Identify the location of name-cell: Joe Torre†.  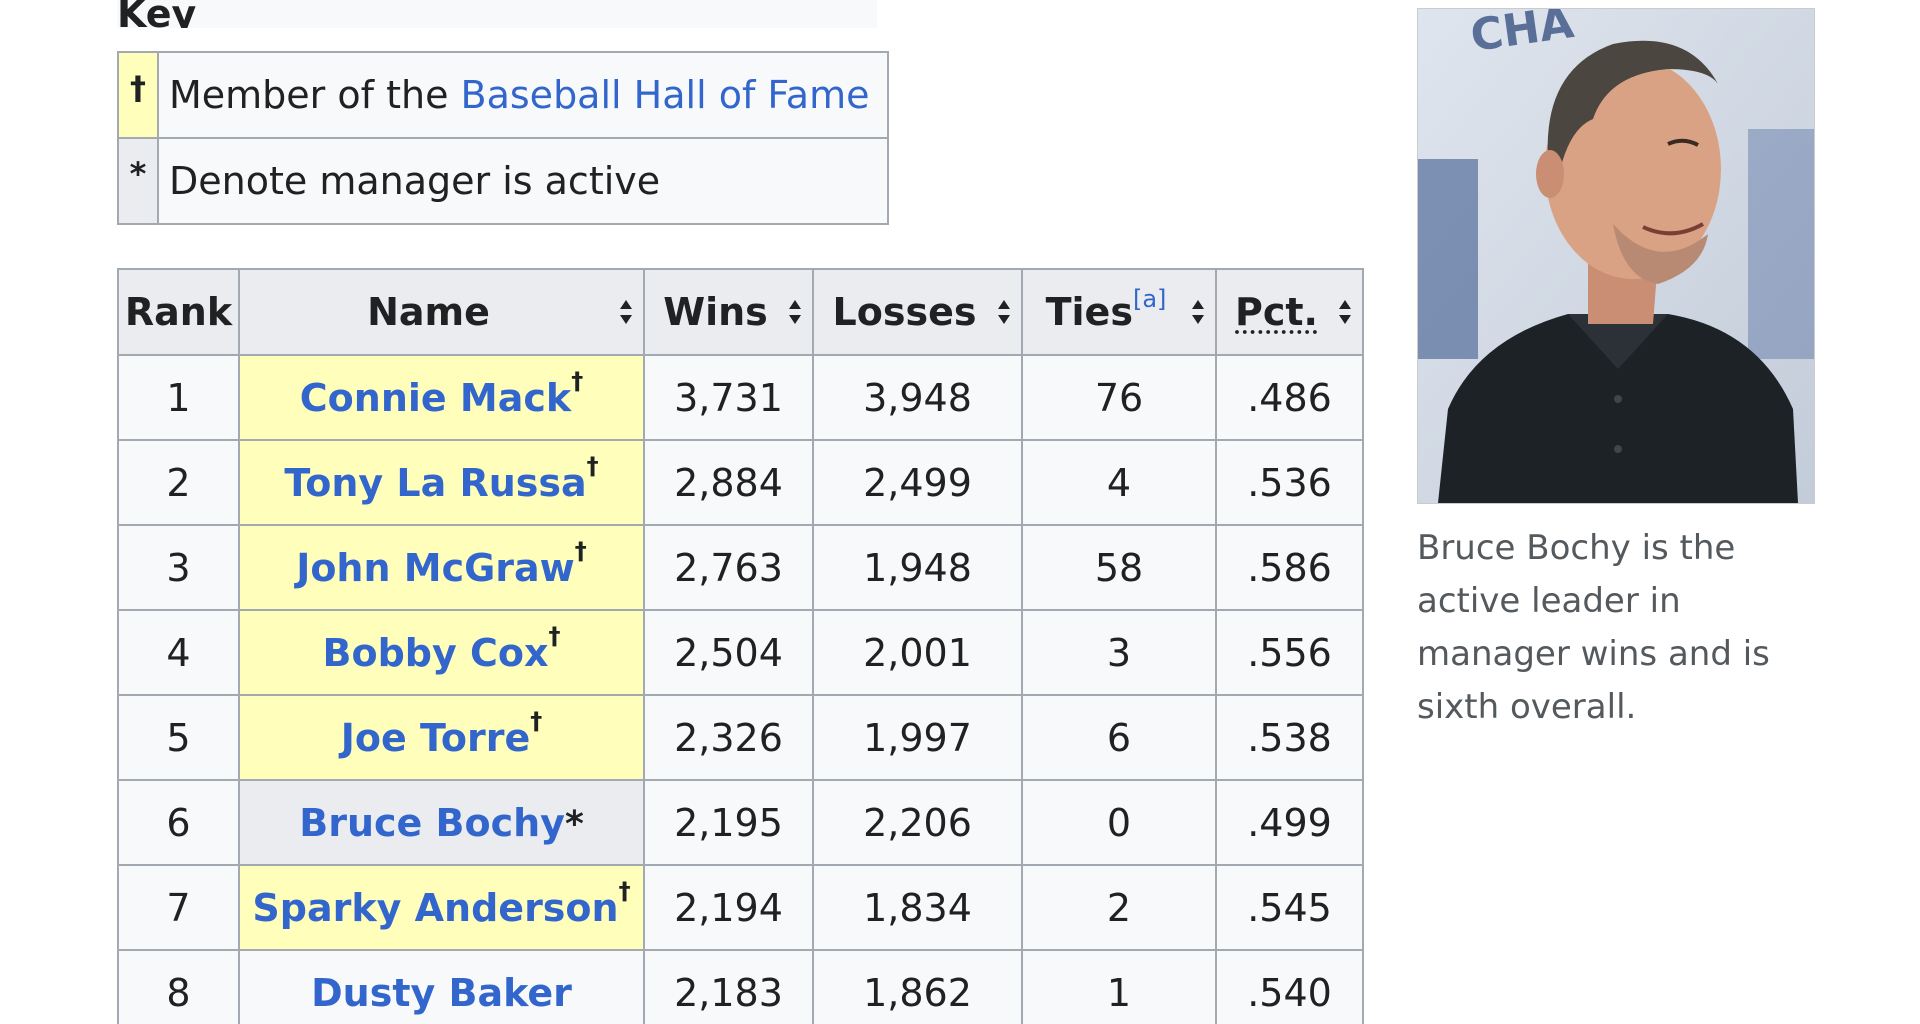
(441, 737).